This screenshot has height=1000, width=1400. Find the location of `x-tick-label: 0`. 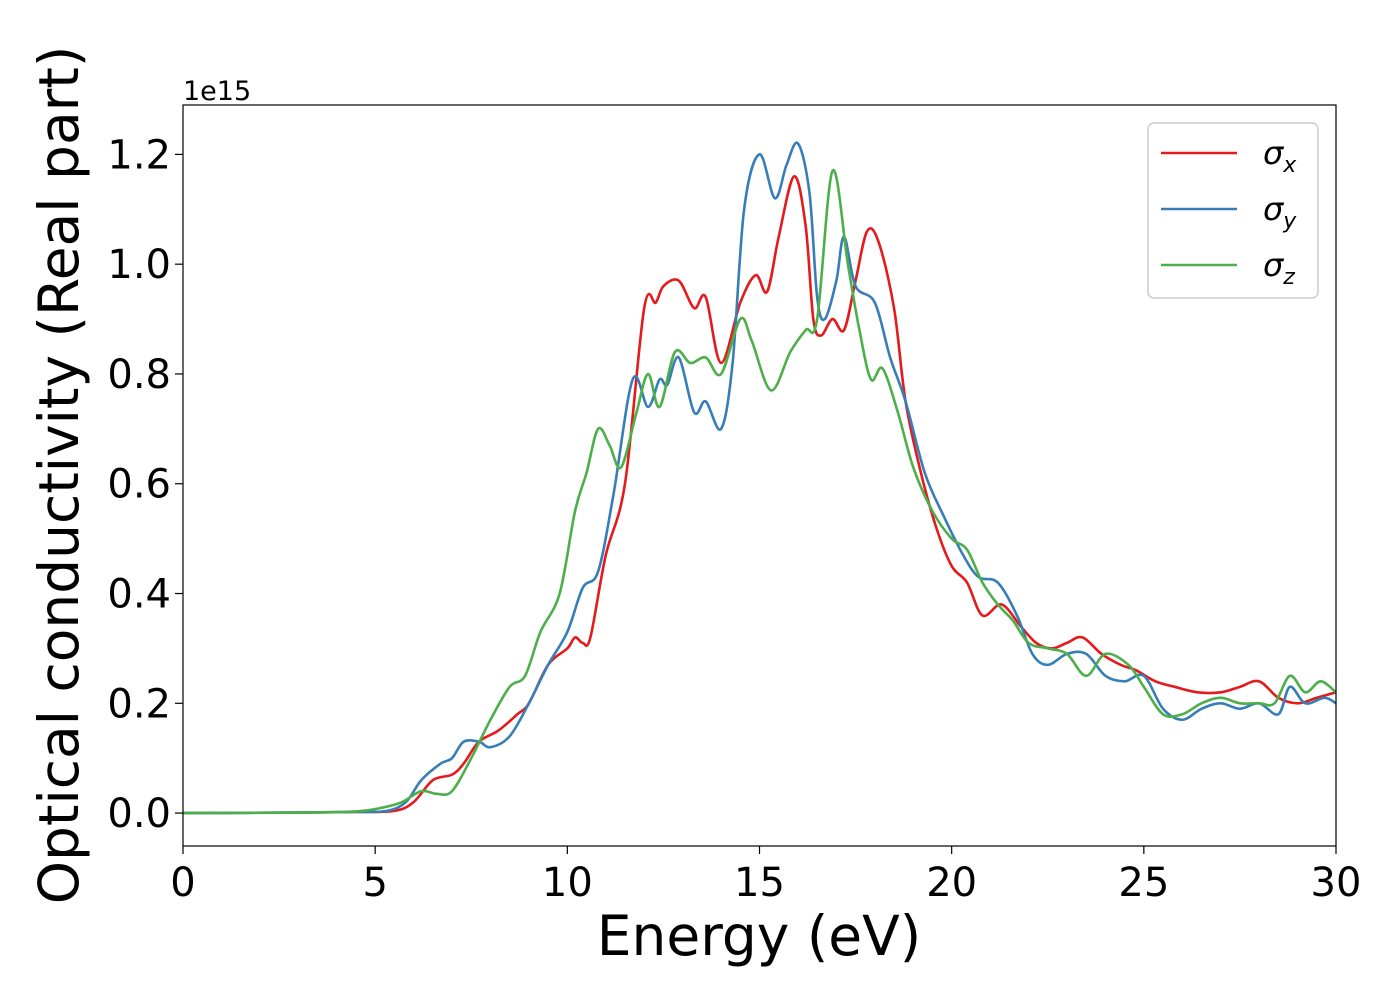

x-tick-label: 0 is located at coordinates (182, 883).